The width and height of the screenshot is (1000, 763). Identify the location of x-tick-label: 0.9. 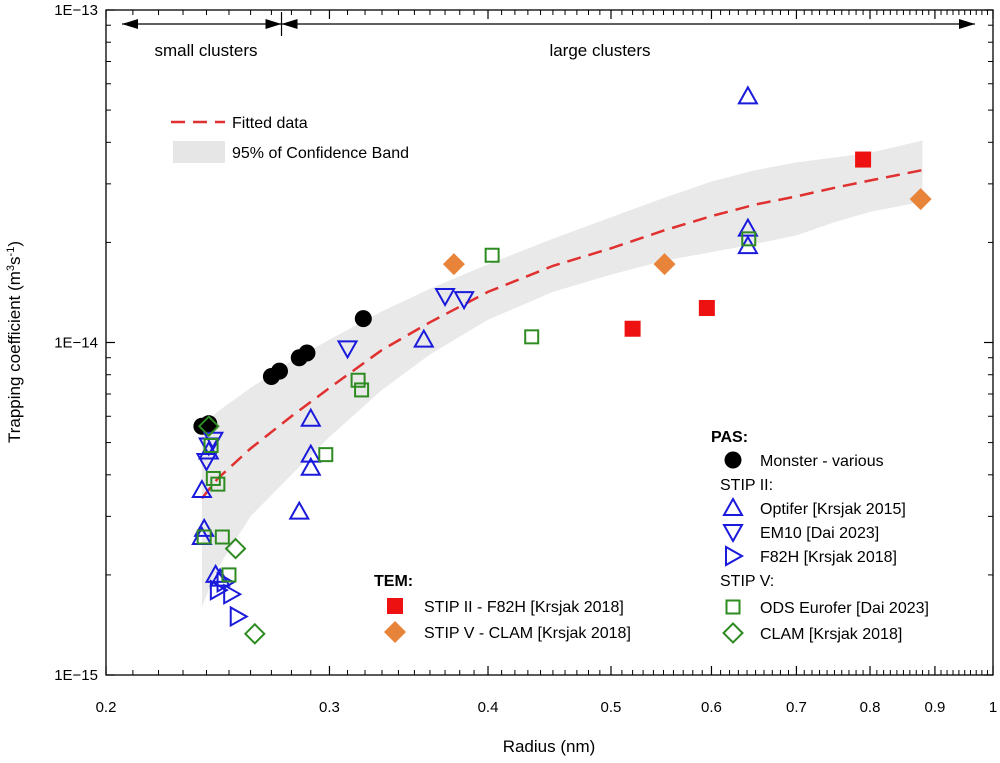
(935, 707).